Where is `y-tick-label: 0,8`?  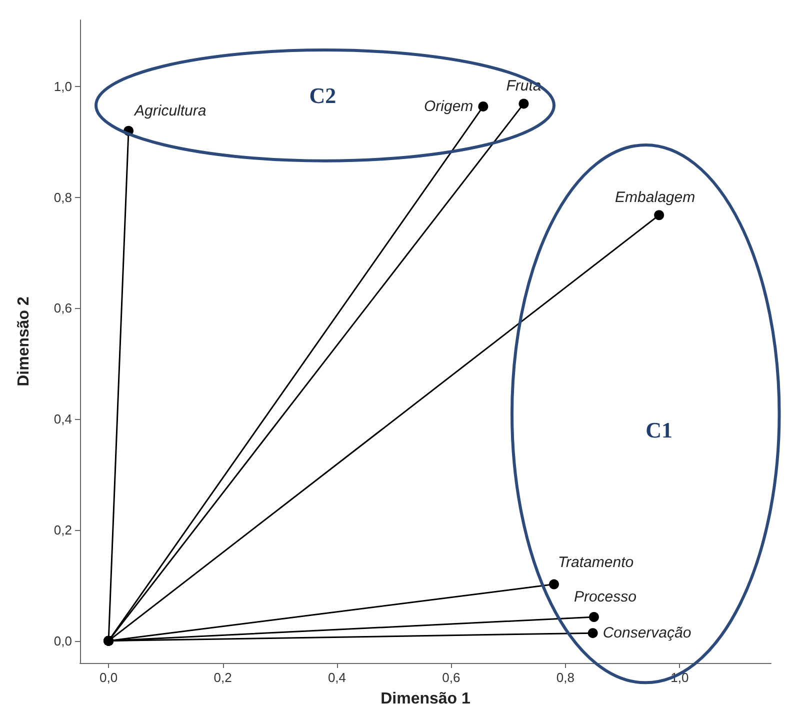
y-tick-label: 0,8 is located at coordinates (63, 197).